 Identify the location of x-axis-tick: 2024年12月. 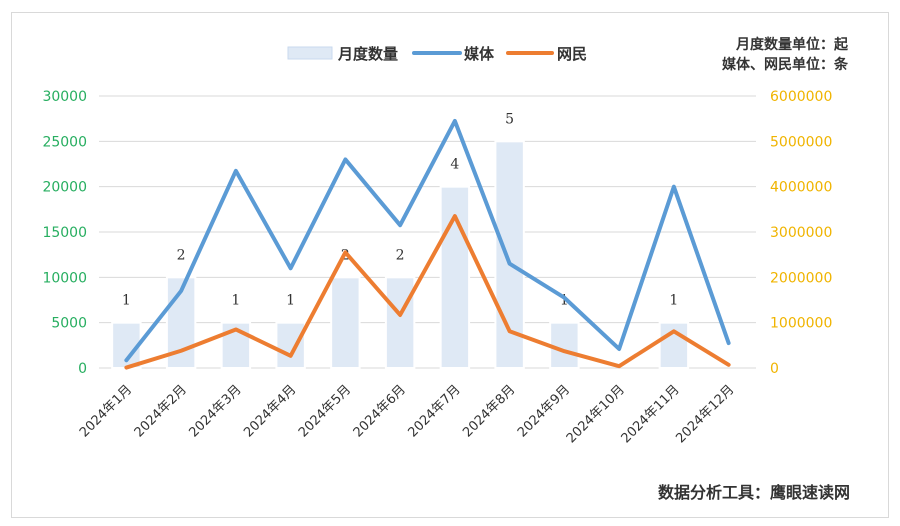
(705, 414).